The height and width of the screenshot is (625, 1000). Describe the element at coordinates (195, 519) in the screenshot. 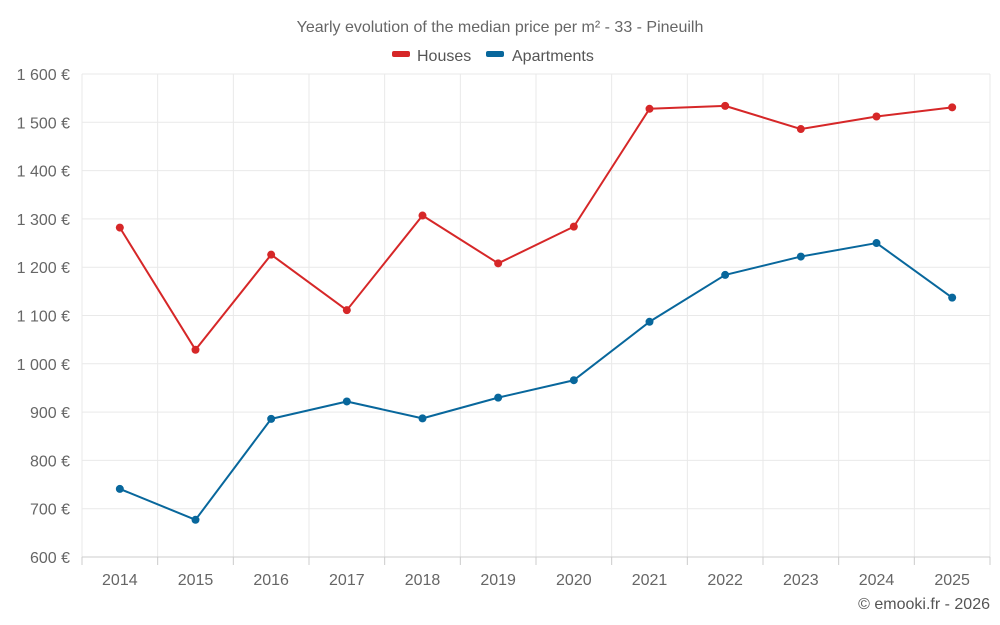

I see `data-point-apartments-2015` at that location.